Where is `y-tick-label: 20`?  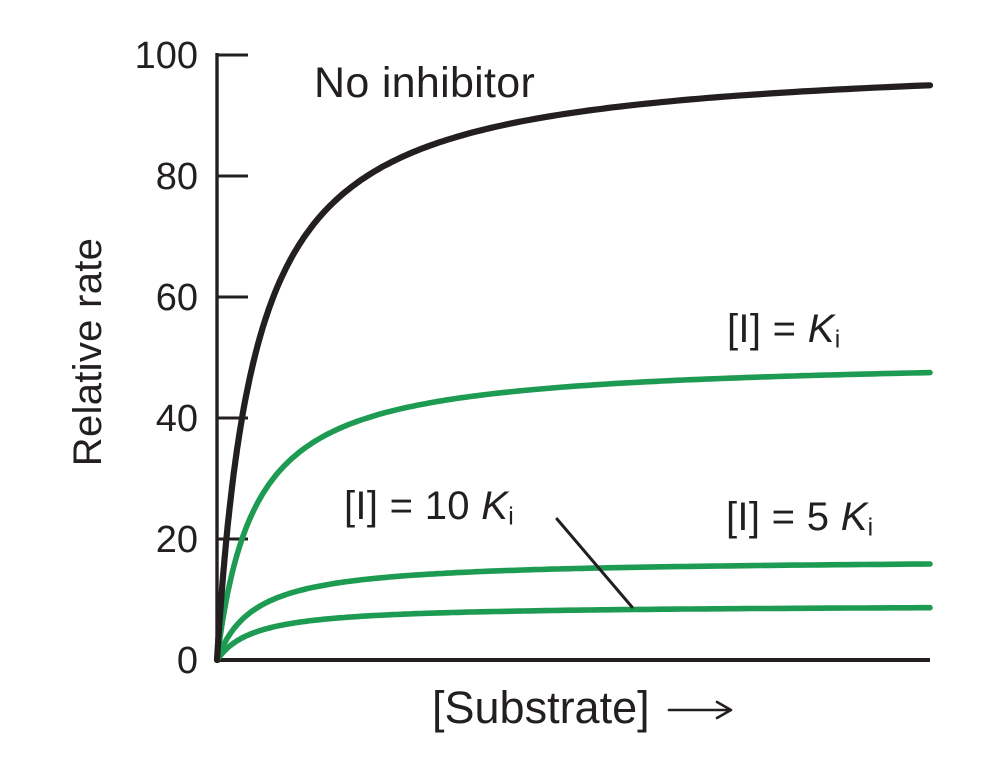 y-tick-label: 20 is located at coordinates (177, 540).